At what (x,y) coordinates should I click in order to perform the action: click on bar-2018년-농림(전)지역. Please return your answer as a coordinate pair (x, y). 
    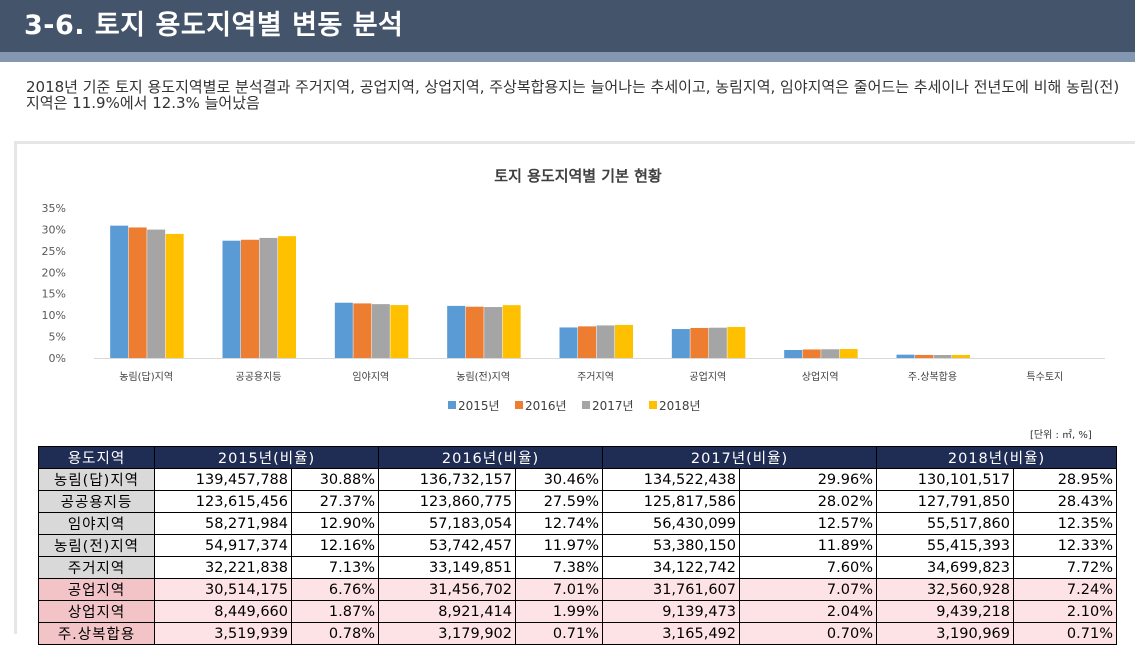
    Looking at the image, I should click on (511, 331).